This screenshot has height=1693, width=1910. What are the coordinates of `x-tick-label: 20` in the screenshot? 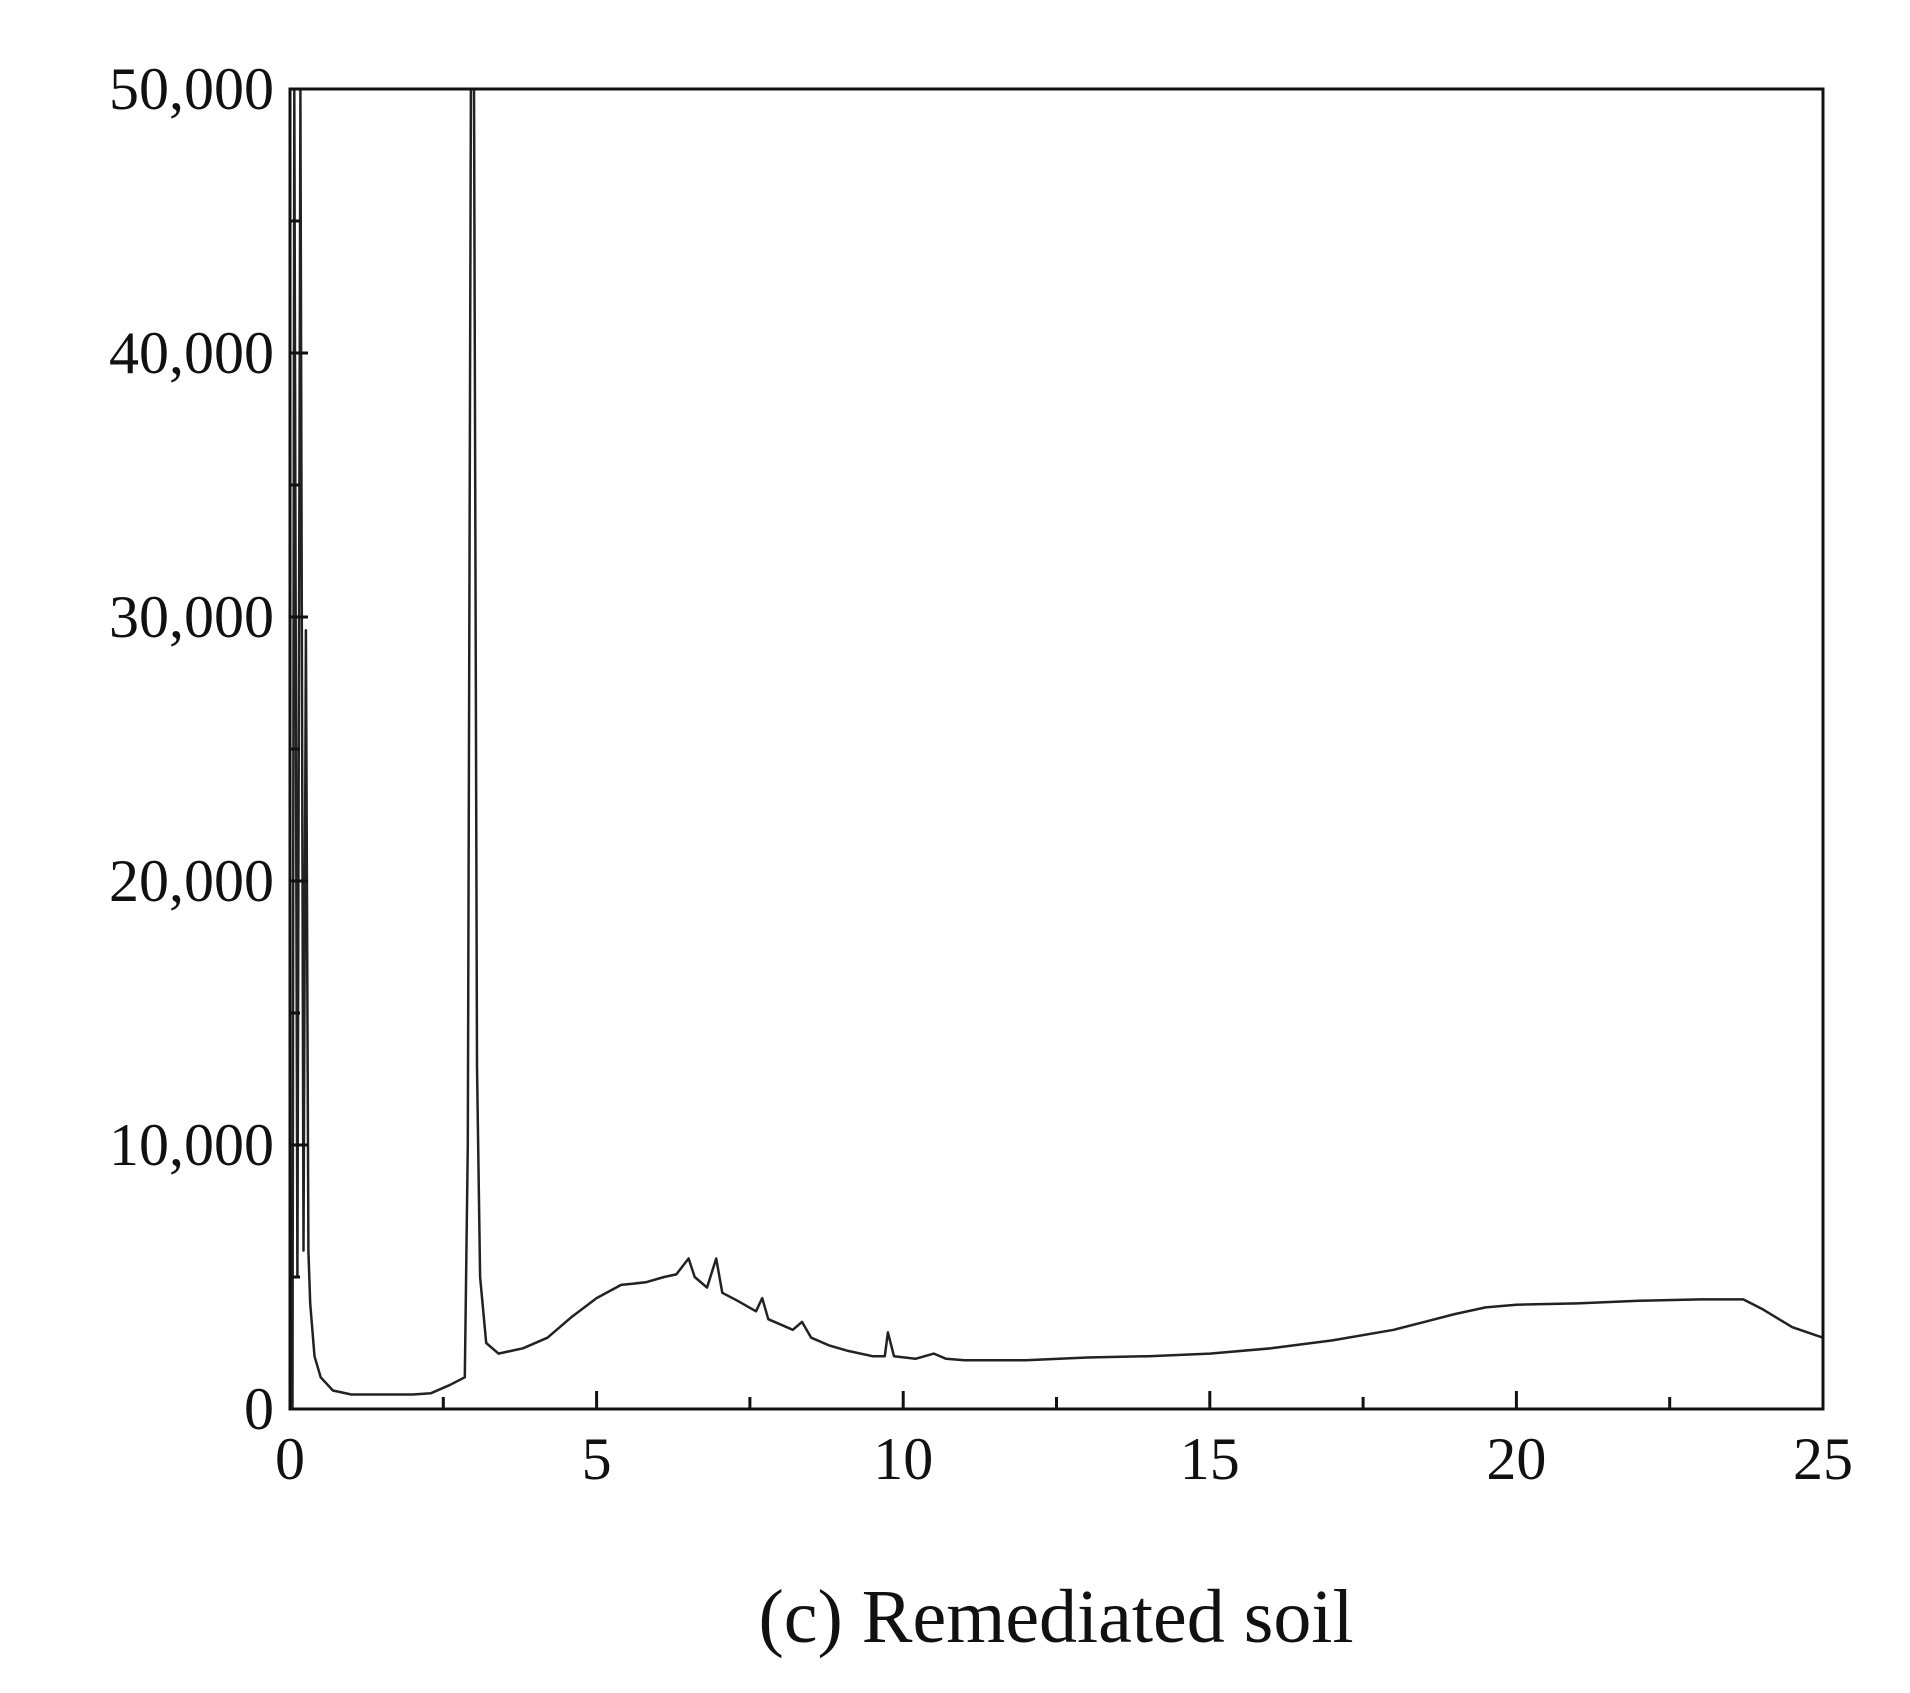 It's located at (1516, 1459).